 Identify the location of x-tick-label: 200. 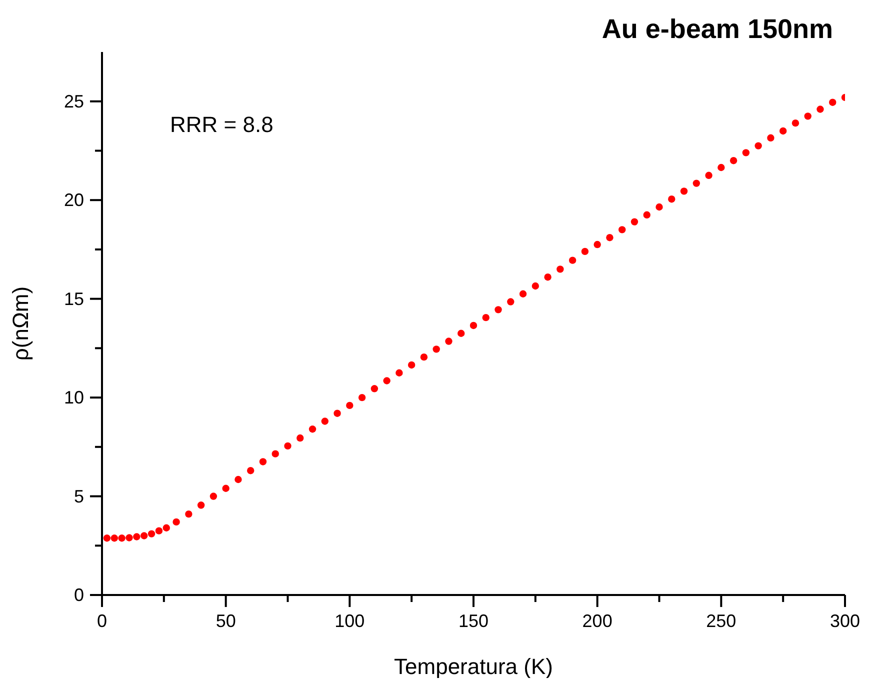
(597, 621).